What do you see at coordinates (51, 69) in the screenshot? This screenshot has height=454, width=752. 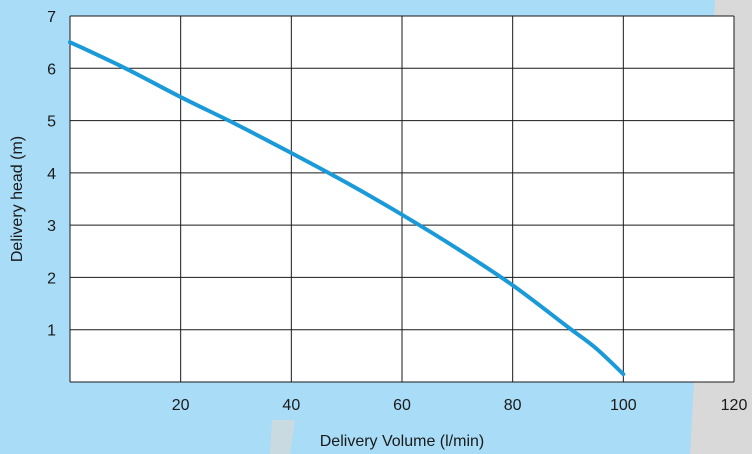 I see `y-tick-label: 6` at bounding box center [51, 69].